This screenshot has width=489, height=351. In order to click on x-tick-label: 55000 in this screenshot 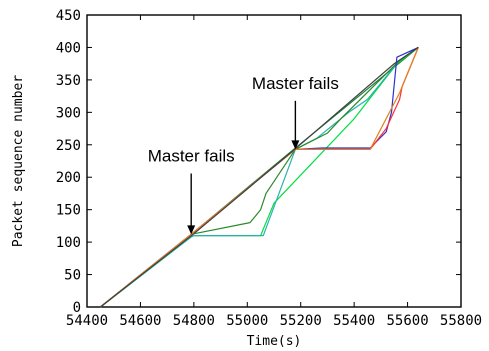, I will do `click(247, 321)`.